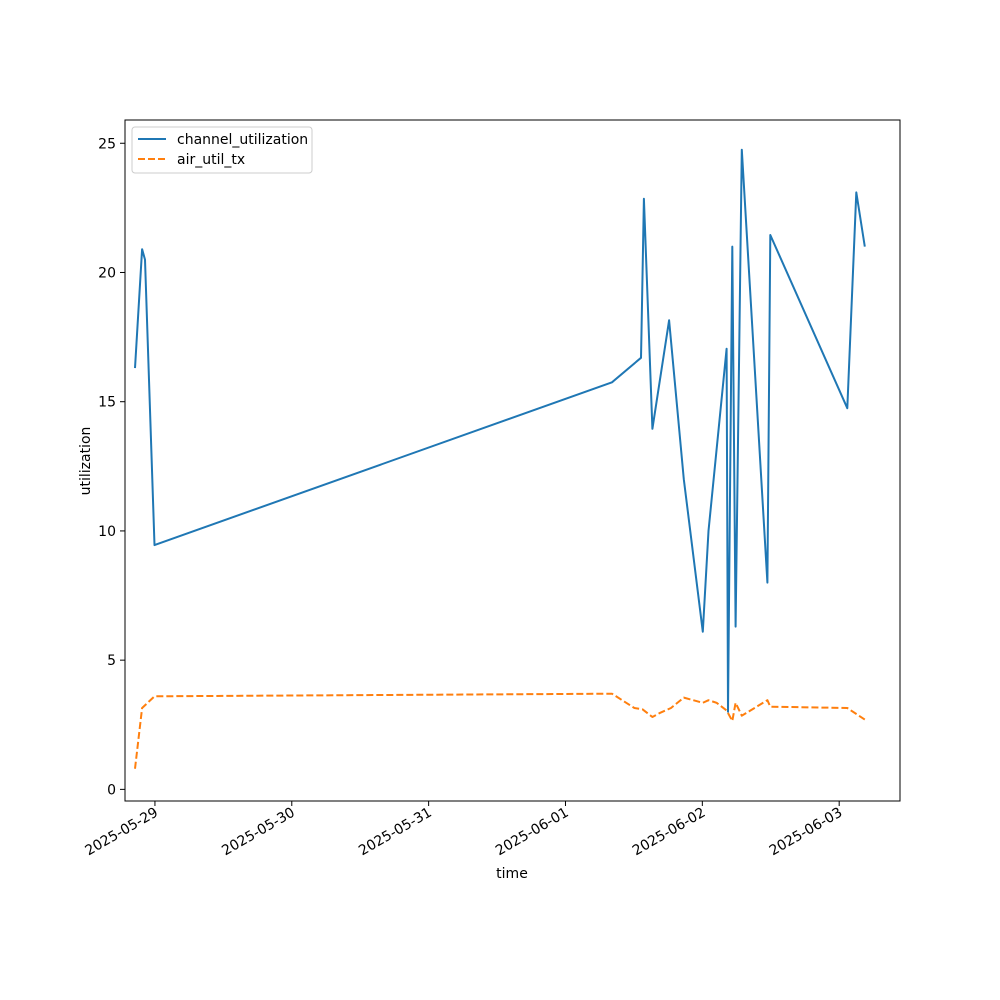  What do you see at coordinates (107, 532) in the screenshot?
I see `y-tick-label: 10` at bounding box center [107, 532].